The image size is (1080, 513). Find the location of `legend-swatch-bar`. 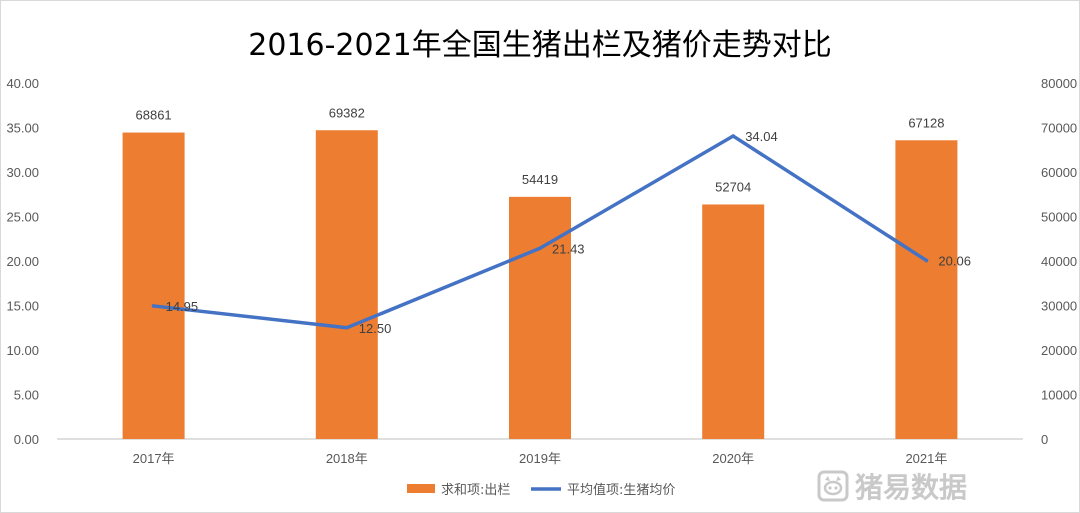

legend-swatch-bar is located at coordinates (421, 488).